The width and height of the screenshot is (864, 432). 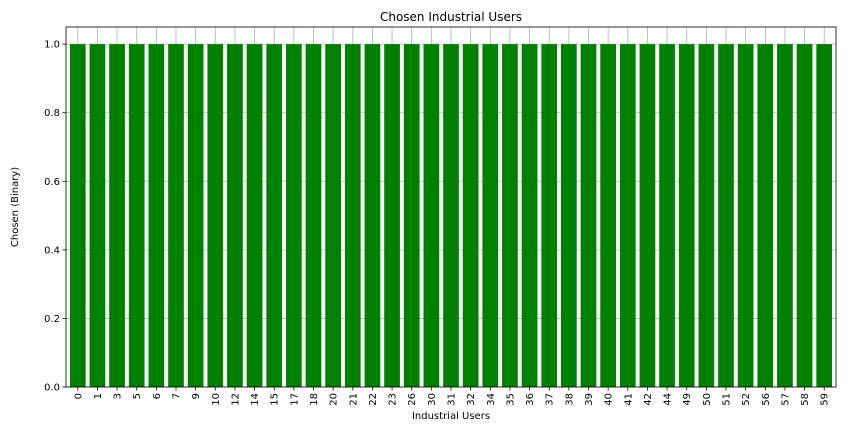 I want to click on x-tick-label: 30, so click(x=432, y=399).